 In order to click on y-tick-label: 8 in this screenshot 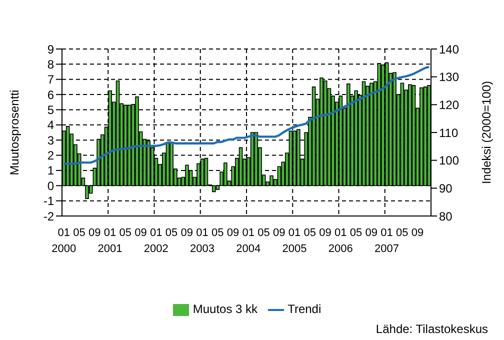, I will do `click(50, 64)`.